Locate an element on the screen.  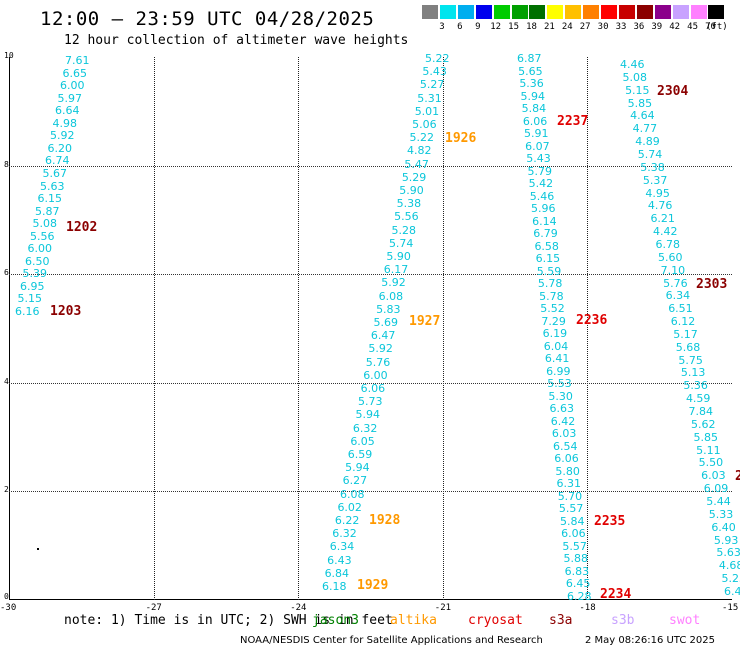
wave-height-label: 4.89 is located at coordinates (647, 142).